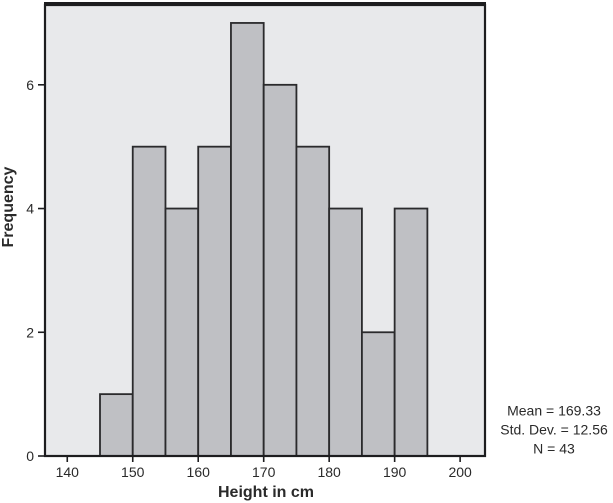 The height and width of the screenshot is (503, 613). I want to click on x-axis-tick-label: 180, so click(329, 472).